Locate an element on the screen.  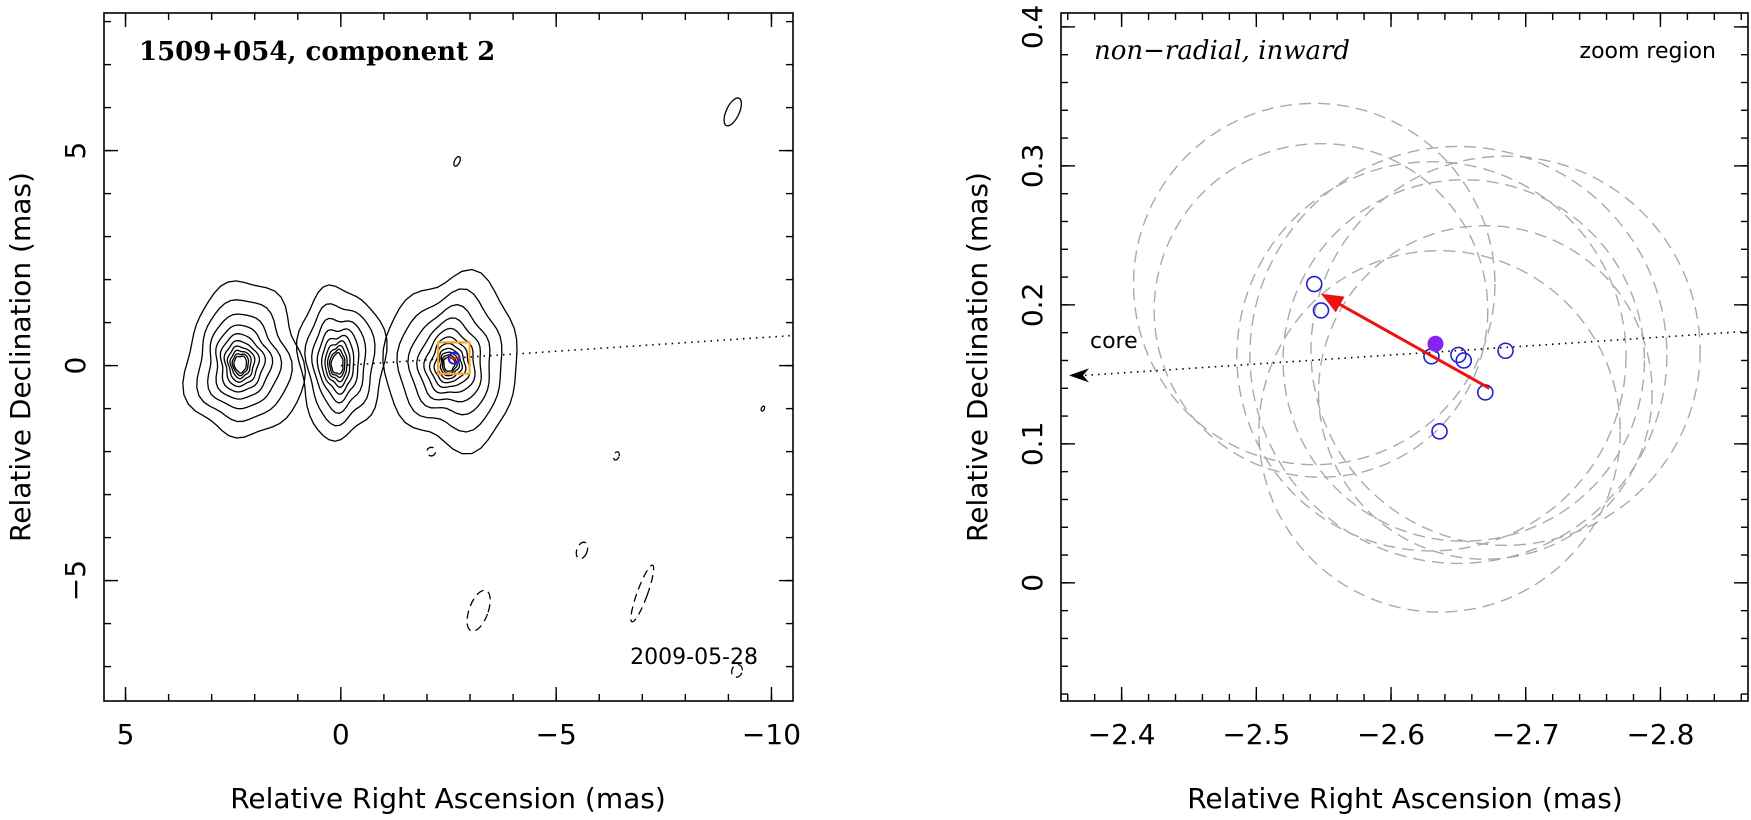
zoom-x-tick-label: −2.4 is located at coordinates (1122, 734).